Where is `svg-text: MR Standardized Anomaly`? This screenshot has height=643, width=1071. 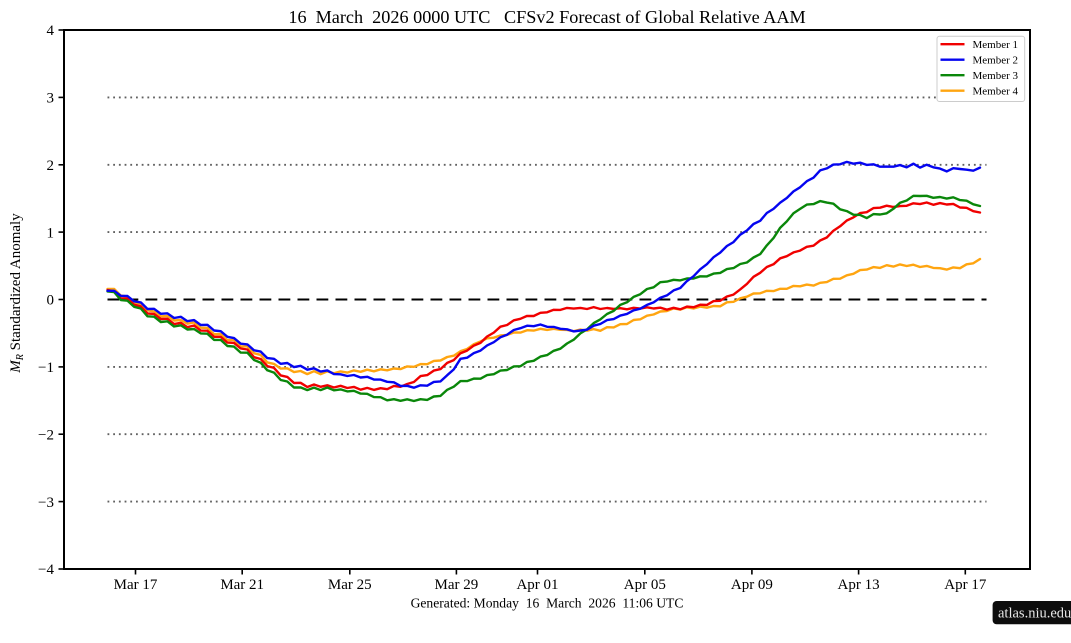 svg-text: MR Standardized Anomaly is located at coordinates (17, 293).